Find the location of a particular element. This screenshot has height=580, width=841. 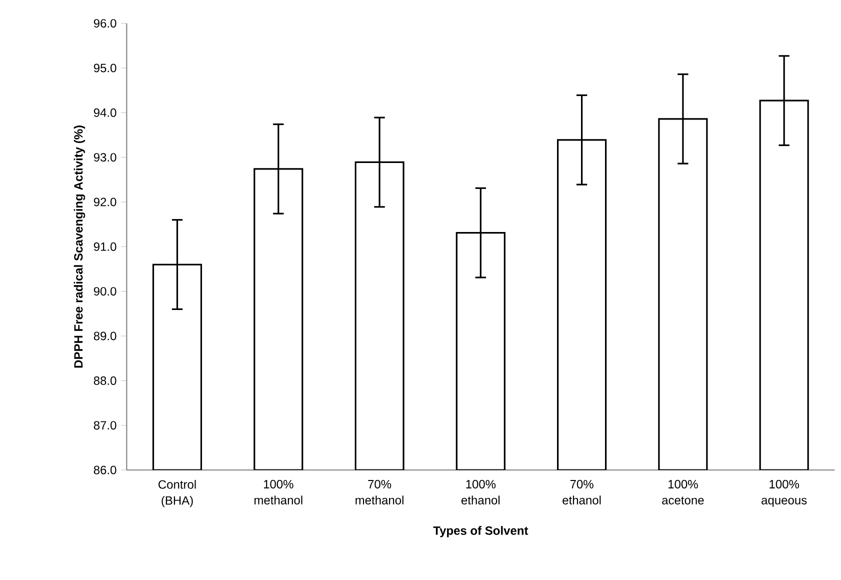

x-tick-label: 100% methanol is located at coordinates (278, 492).